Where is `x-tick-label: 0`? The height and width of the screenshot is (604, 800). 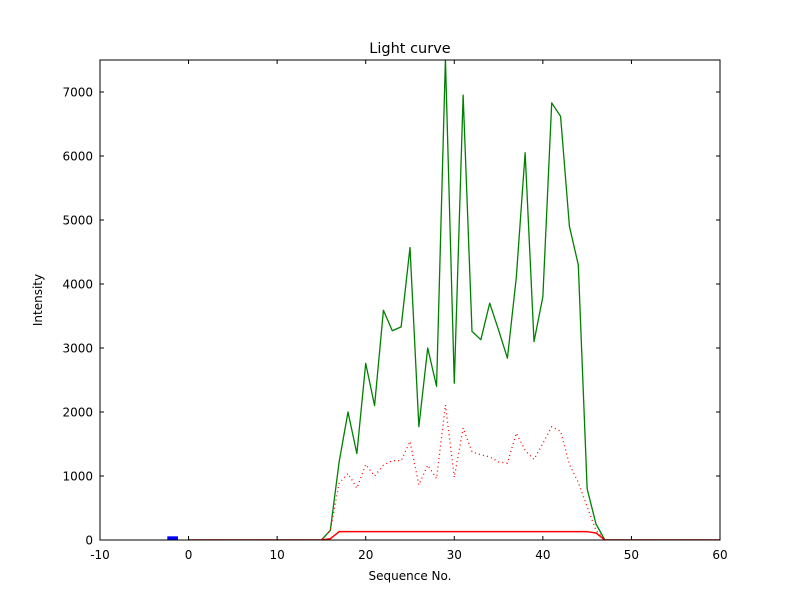 x-tick-label: 0 is located at coordinates (189, 555).